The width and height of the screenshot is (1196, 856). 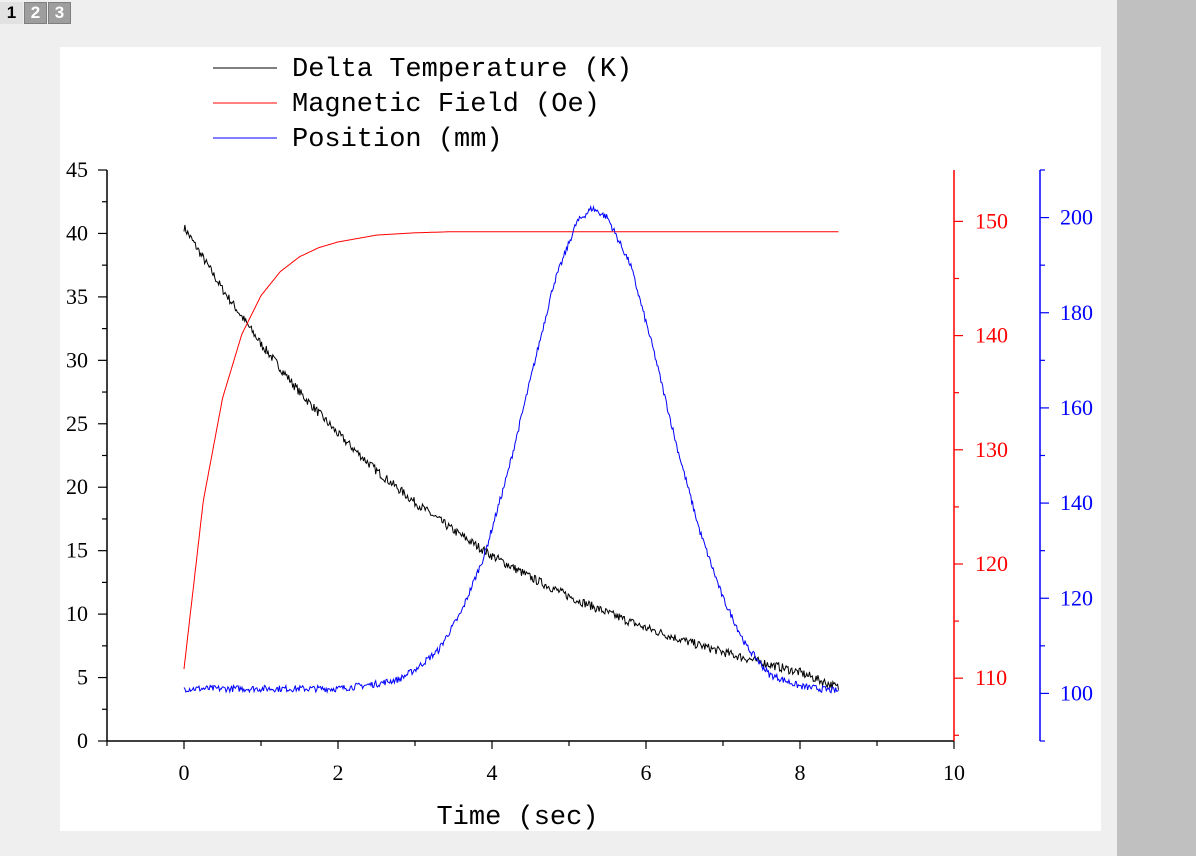 What do you see at coordinates (646, 772) in the screenshot?
I see `x-tick-label: 6` at bounding box center [646, 772].